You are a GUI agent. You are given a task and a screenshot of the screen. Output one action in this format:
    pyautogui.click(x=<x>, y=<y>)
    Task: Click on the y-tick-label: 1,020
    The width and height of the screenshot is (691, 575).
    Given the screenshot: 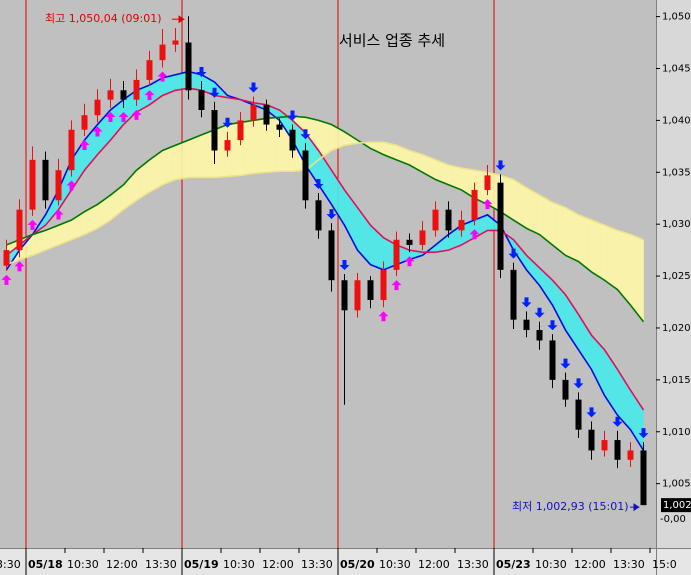 What is the action you would take?
    pyautogui.click(x=676, y=328)
    